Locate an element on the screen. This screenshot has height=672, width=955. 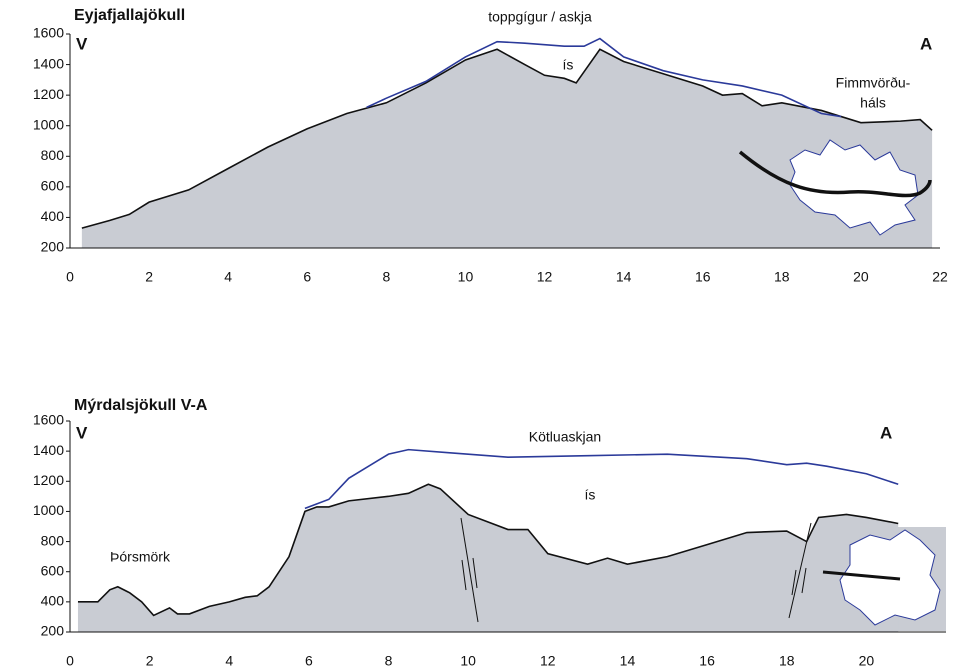
annotation: Fimmvörðu- is located at coordinates (873, 83).